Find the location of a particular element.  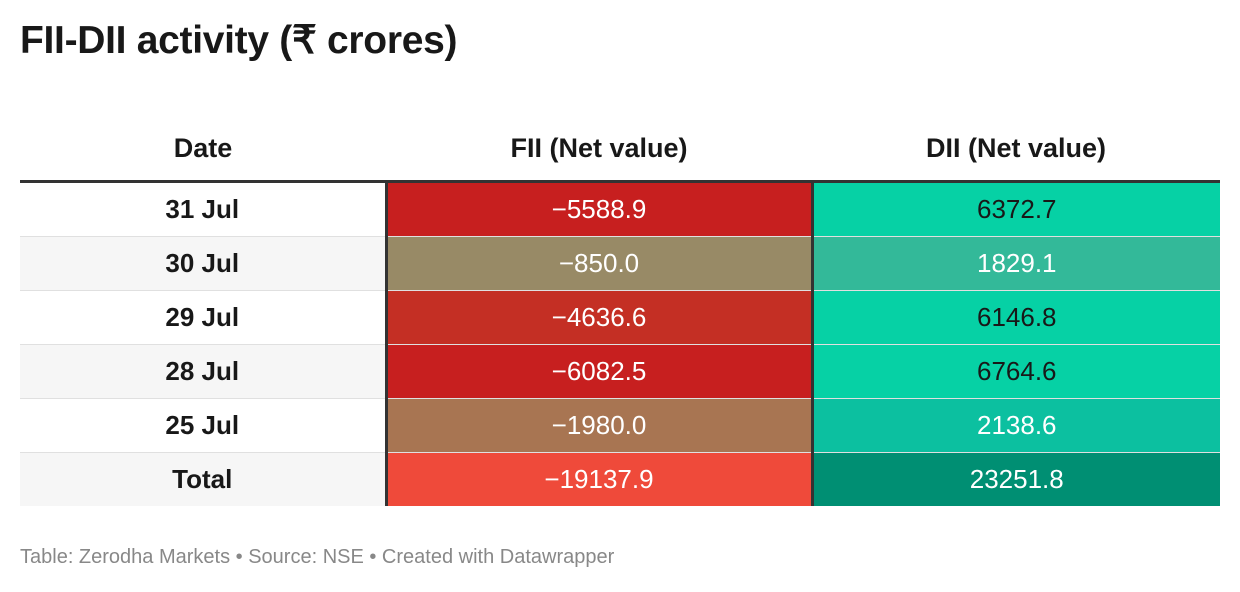

fii-total-cell: −19137.9 is located at coordinates (598, 479).